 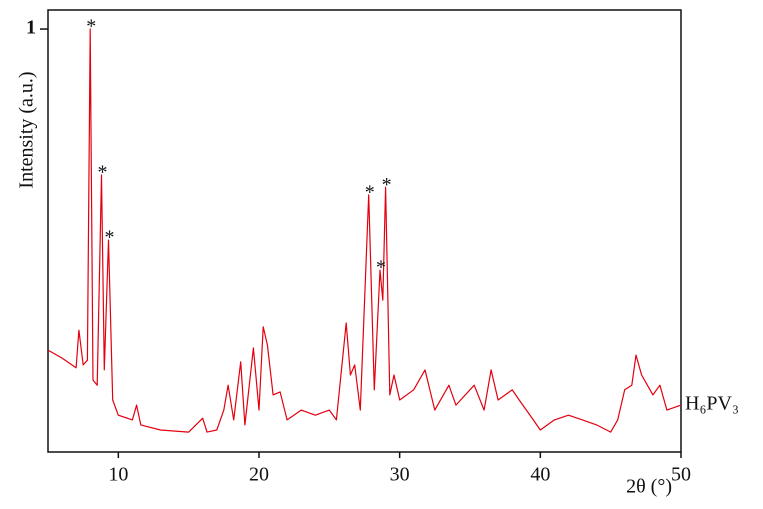 I want to click on series-label: H₆PV₃, so click(x=712, y=404).